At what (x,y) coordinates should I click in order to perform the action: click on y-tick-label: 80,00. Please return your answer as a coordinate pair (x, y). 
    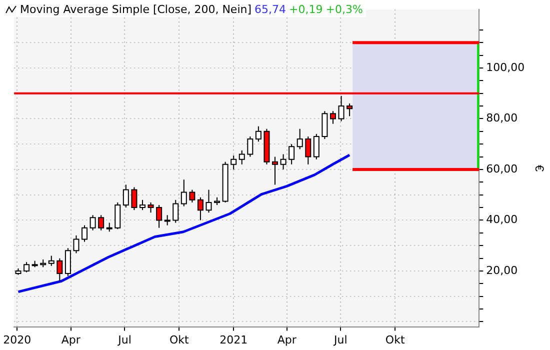
    Looking at the image, I should click on (502, 118).